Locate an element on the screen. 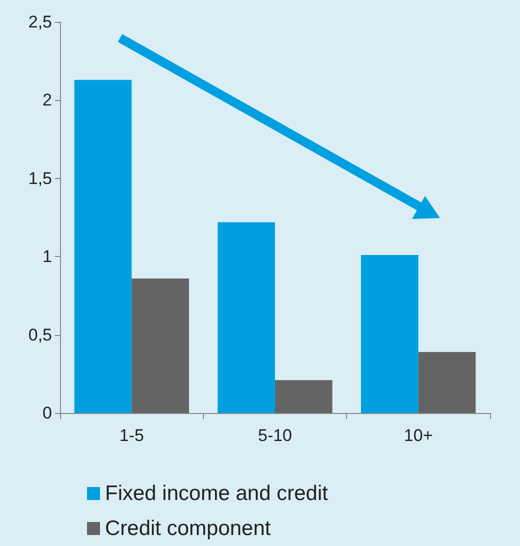 Image resolution: width=520 pixels, height=546 pixels. legend-label: Fixed income and credit is located at coordinates (216, 493).